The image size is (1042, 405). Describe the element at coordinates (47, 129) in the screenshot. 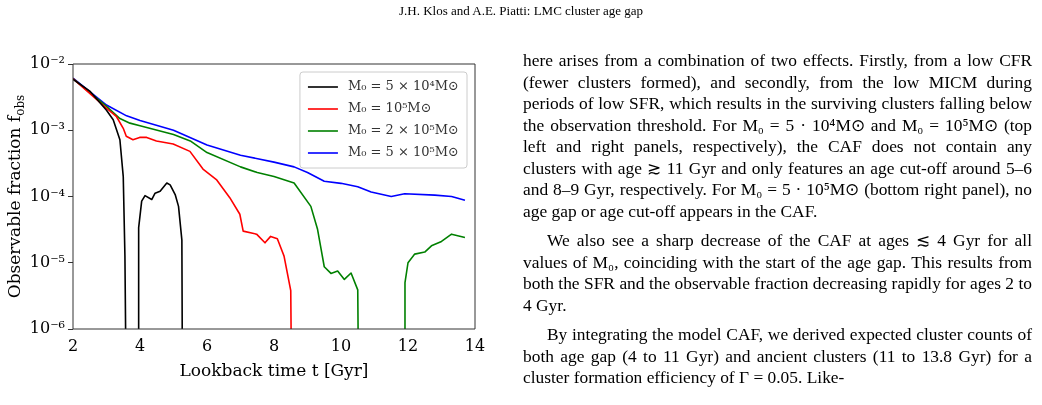

I see `y-tick-label: 10⁻³` at that location.